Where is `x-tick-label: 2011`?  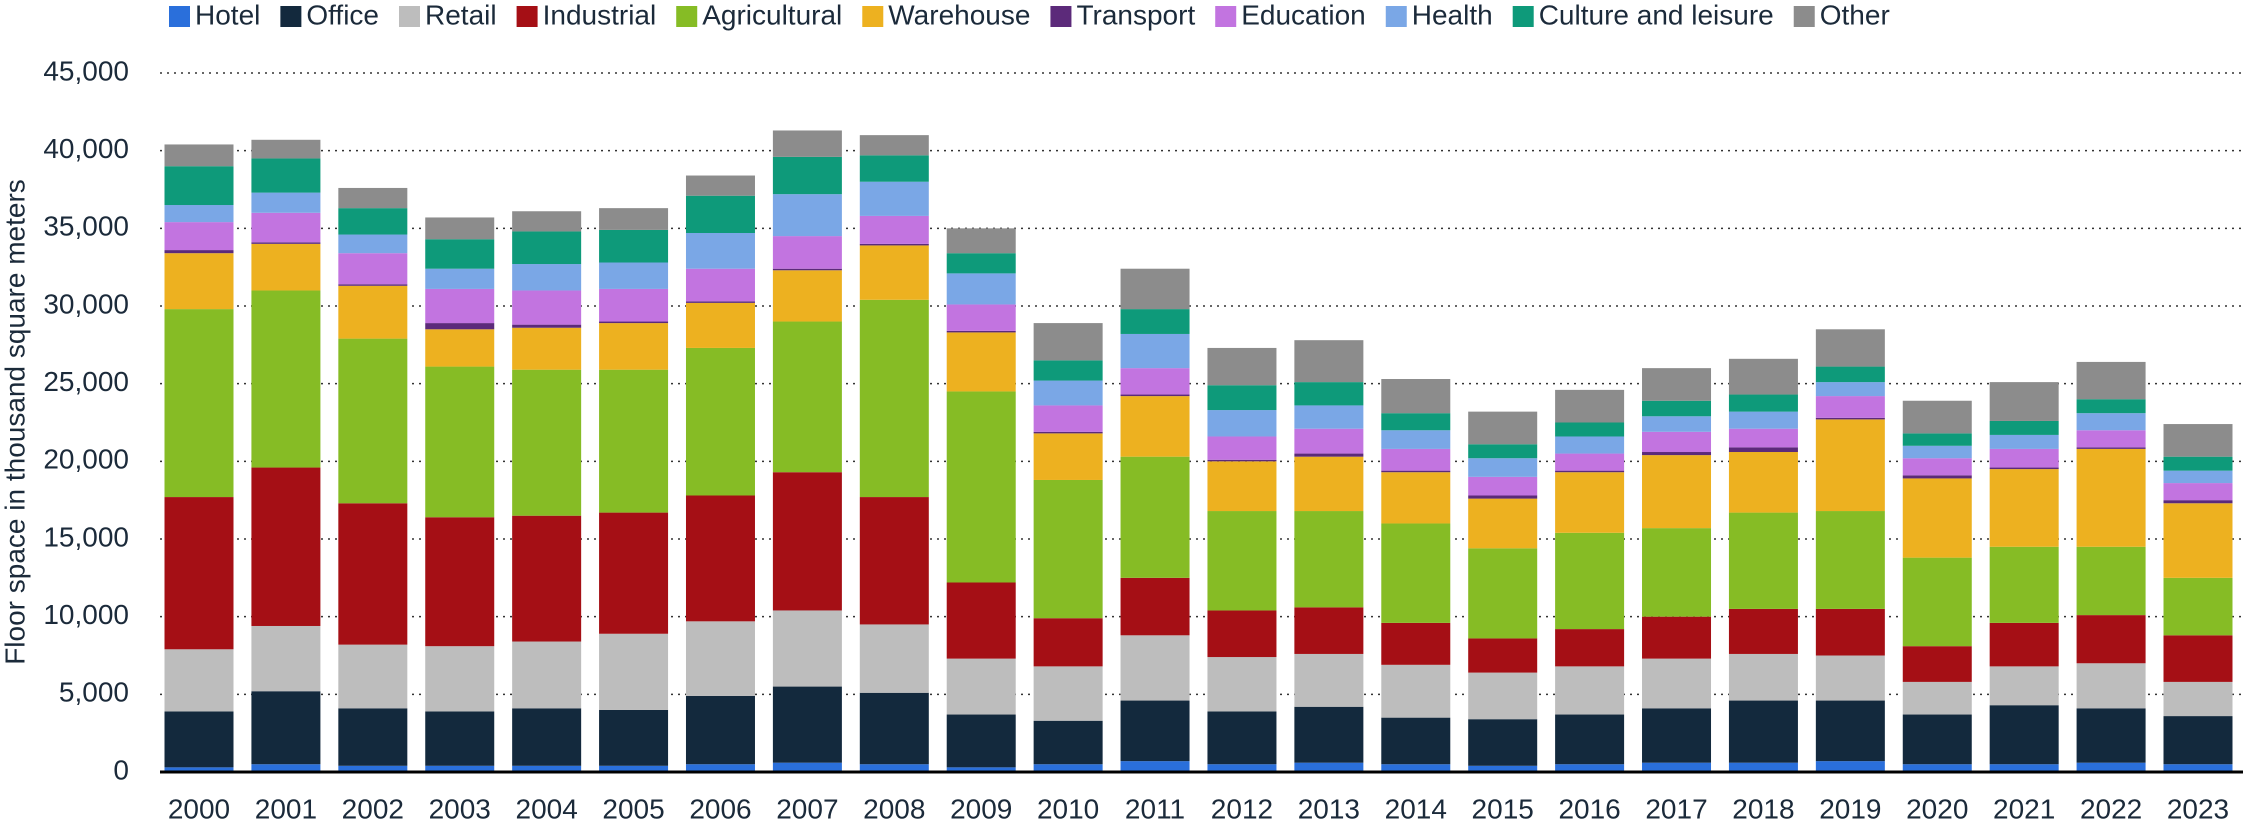
x-tick-label: 2011 is located at coordinates (1155, 808).